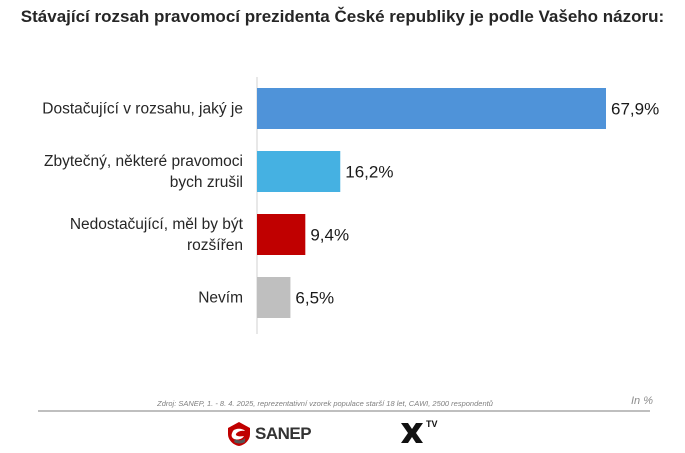 The width and height of the screenshot is (685, 453). I want to click on category-label-3: Nevím, so click(220, 298).